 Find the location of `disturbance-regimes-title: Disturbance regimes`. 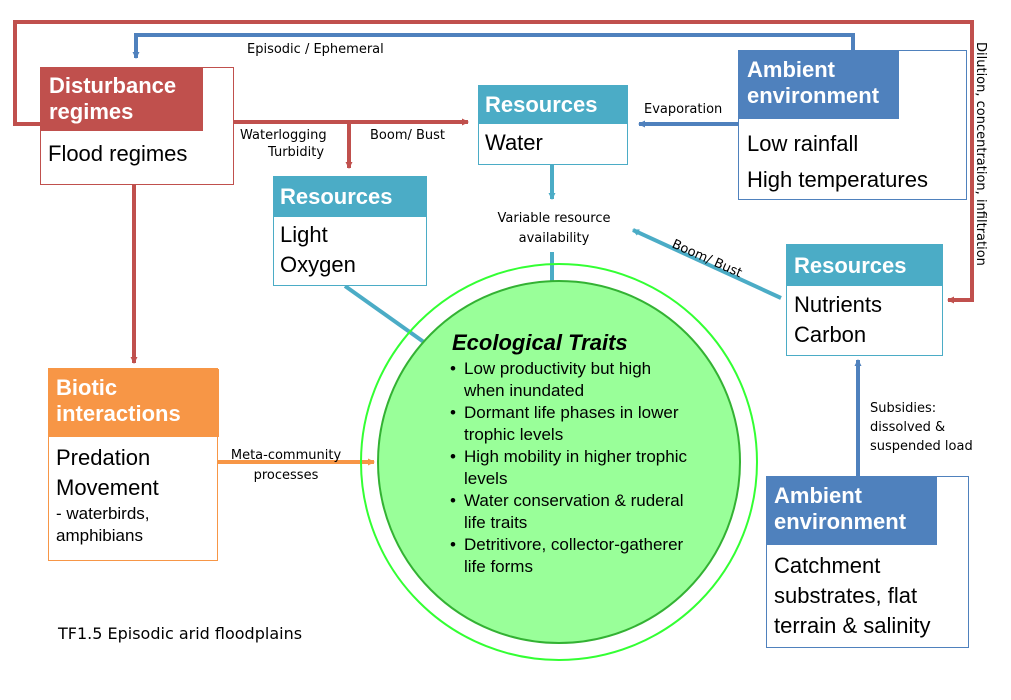

disturbance-regimes-title: Disturbance regimes is located at coordinates (122, 99).